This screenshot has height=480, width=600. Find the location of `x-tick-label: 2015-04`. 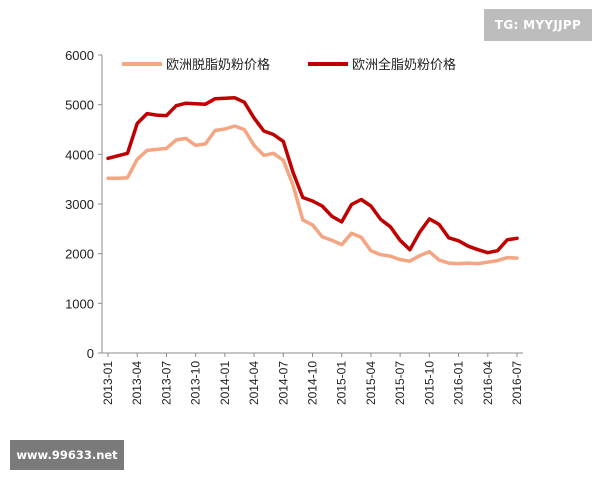

x-tick-label: 2015-04 is located at coordinates (371, 383).